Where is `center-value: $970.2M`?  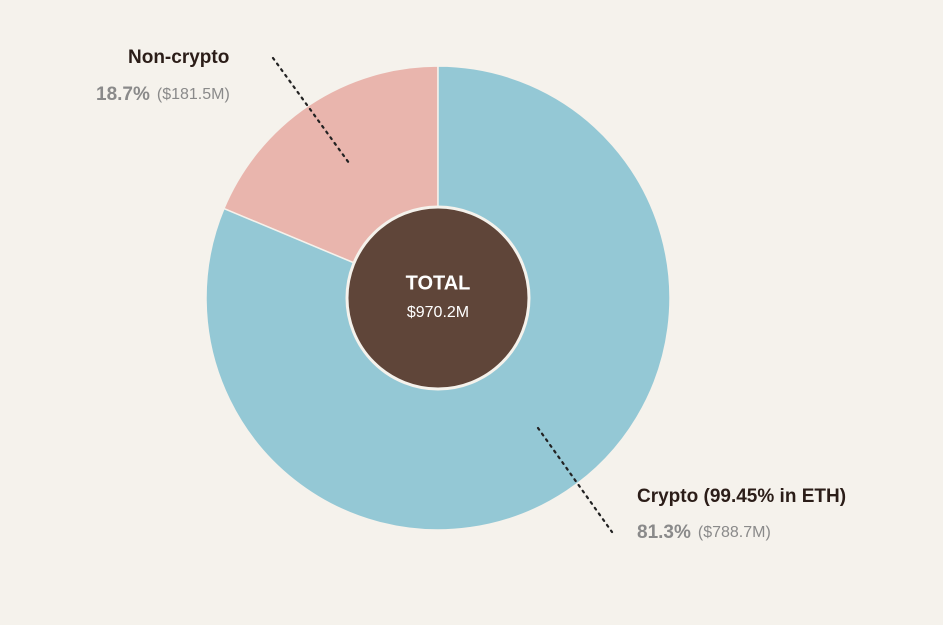
center-value: $970.2M is located at coordinates (438, 312).